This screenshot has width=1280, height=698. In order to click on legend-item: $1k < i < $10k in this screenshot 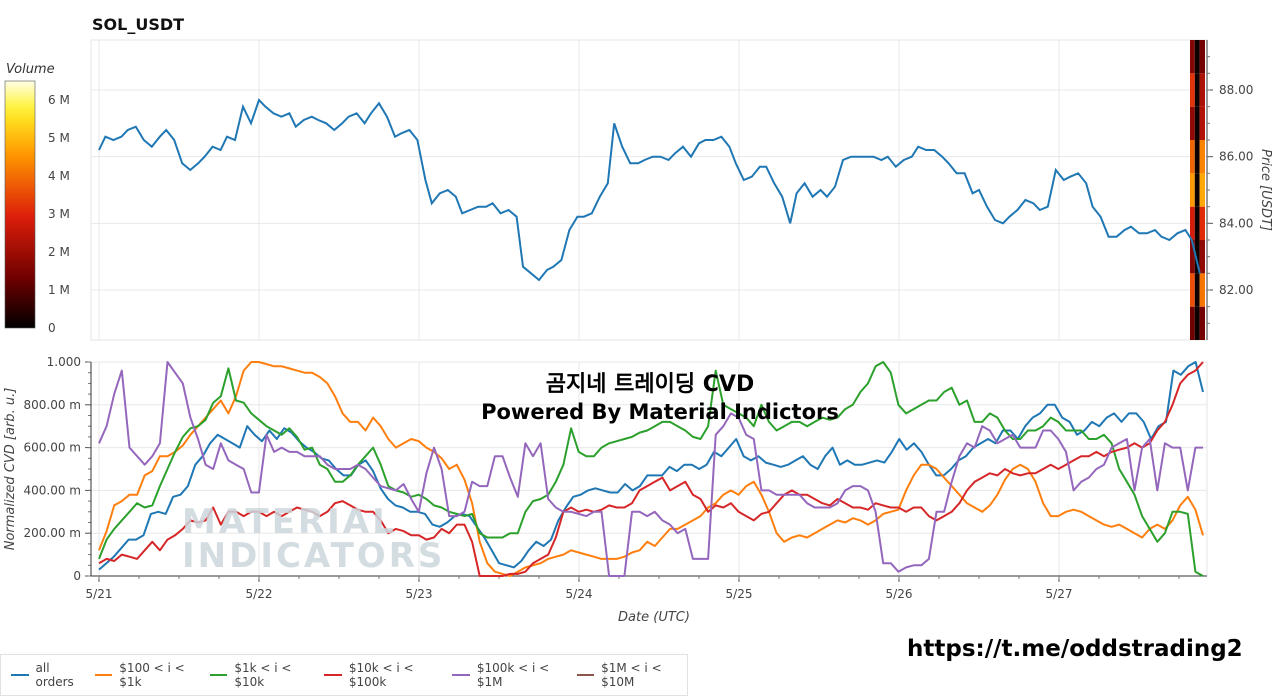, I will do `click(261, 675)`.